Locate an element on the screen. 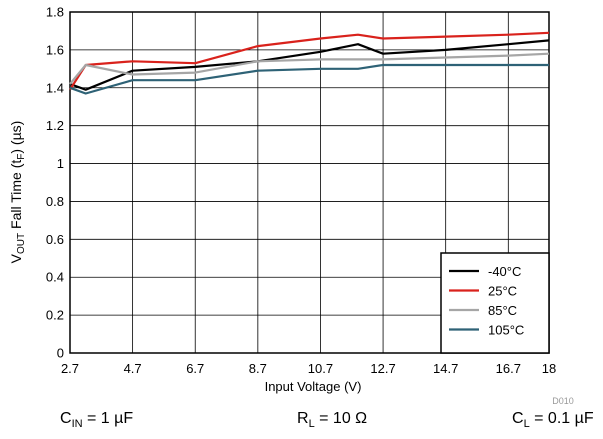  x-tick-label: 2.7 is located at coordinates (70, 368).